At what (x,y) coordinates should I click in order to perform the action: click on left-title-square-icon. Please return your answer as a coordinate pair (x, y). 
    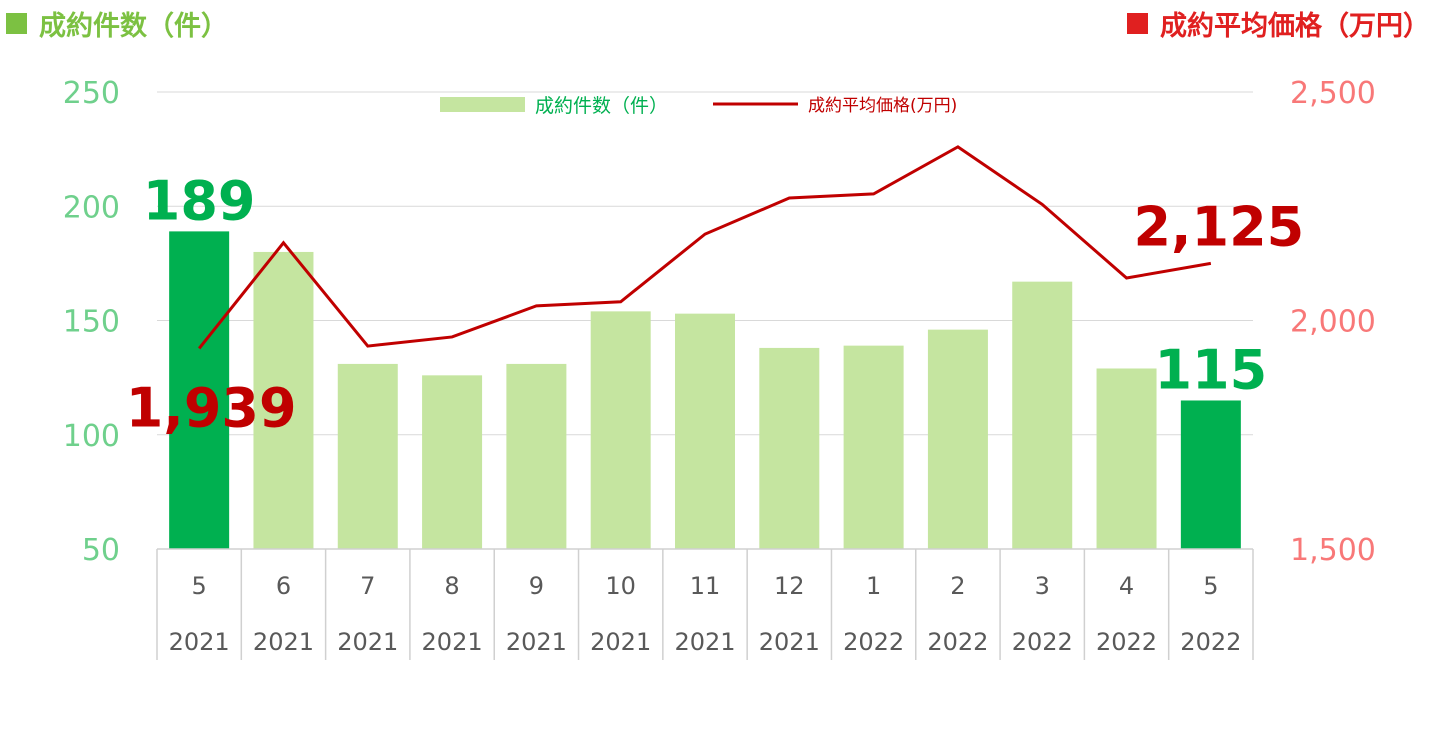
    Looking at the image, I should click on (16, 23).